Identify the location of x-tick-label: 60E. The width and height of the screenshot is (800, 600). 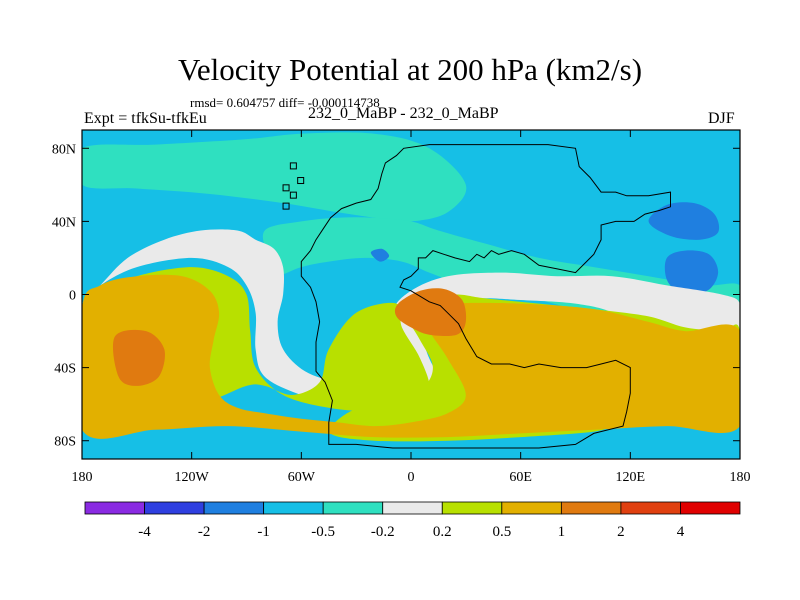
(520, 477).